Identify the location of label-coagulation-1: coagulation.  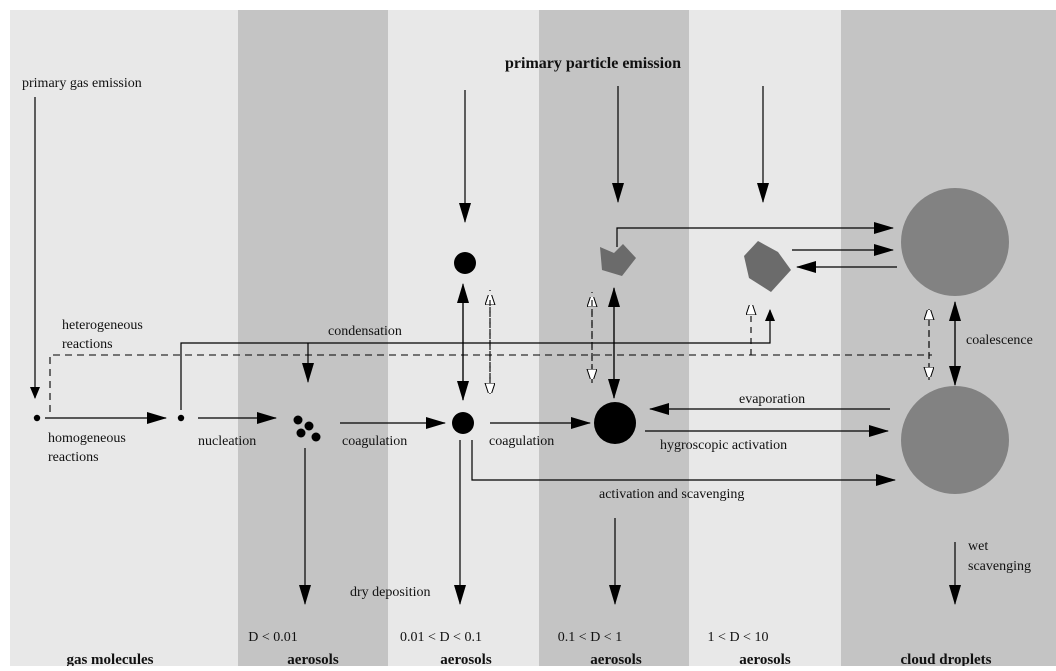
(374, 441).